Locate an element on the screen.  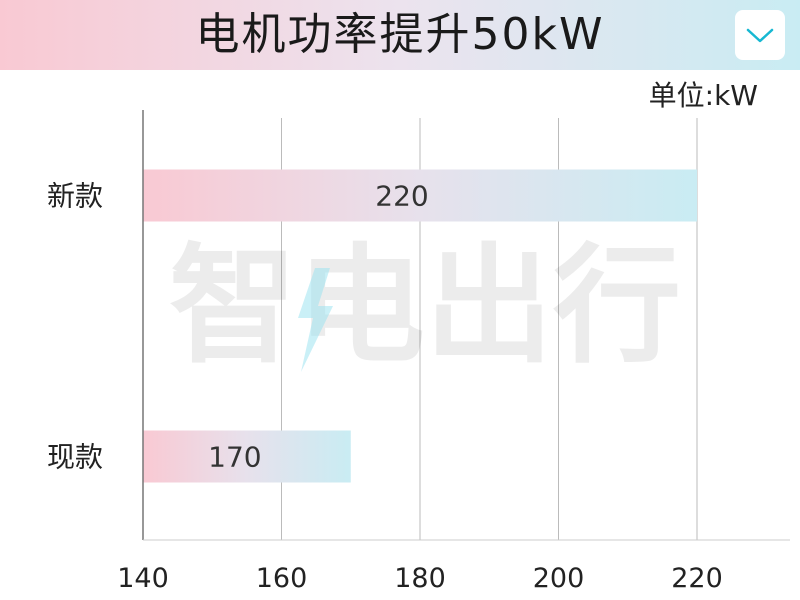
bar-new is located at coordinates (420, 195).